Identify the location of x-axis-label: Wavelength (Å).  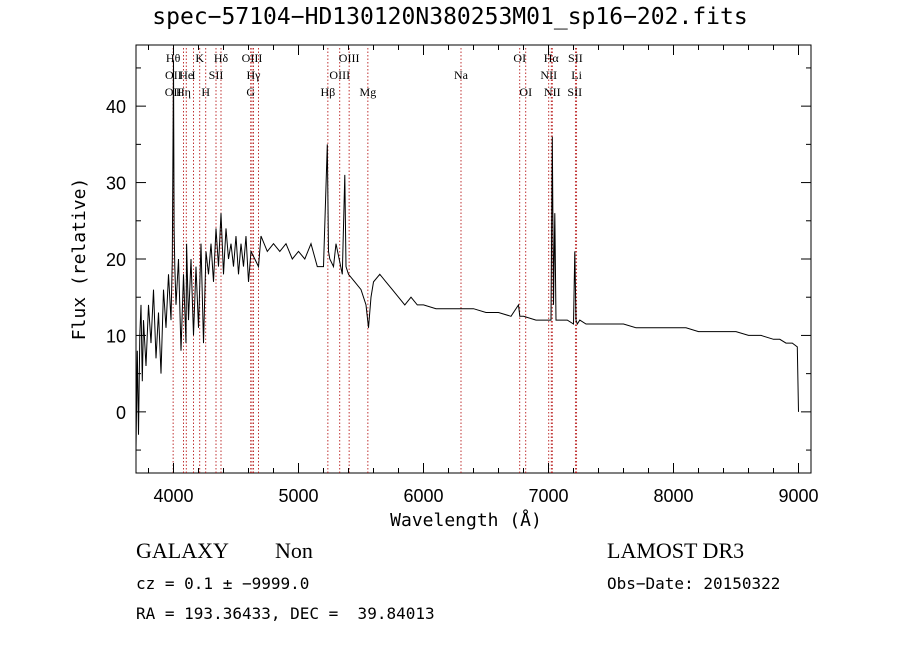
(466, 520).